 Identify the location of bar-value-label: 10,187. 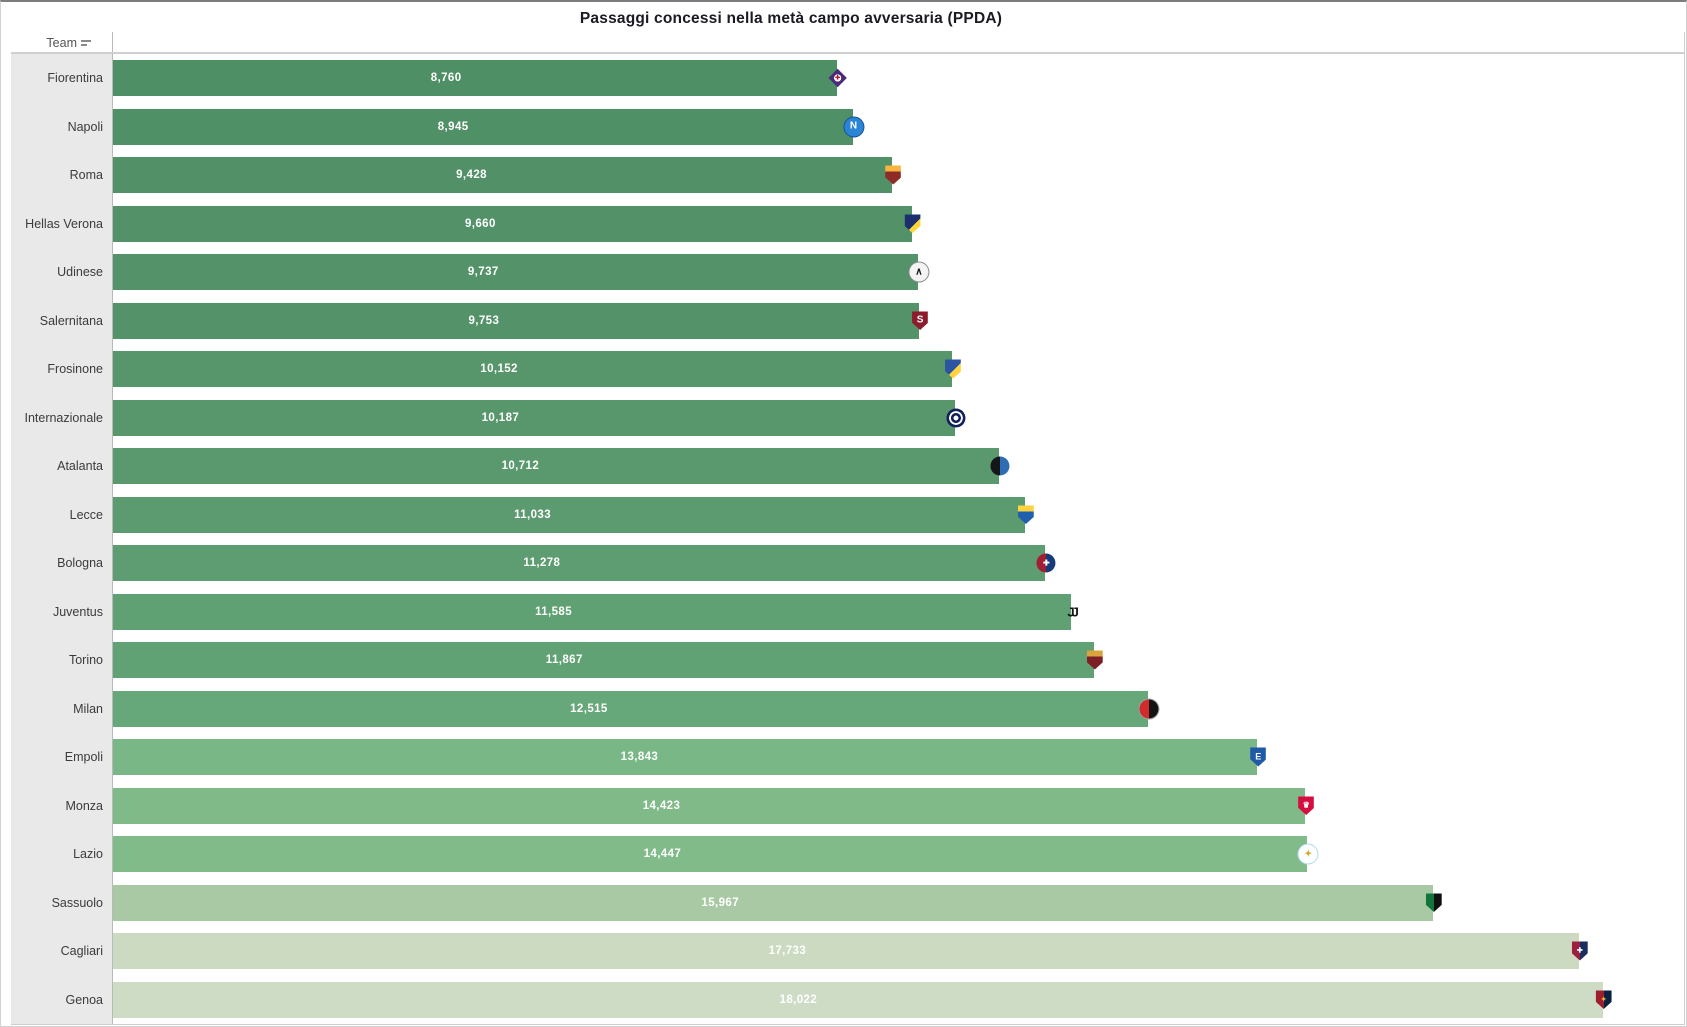
(500, 417).